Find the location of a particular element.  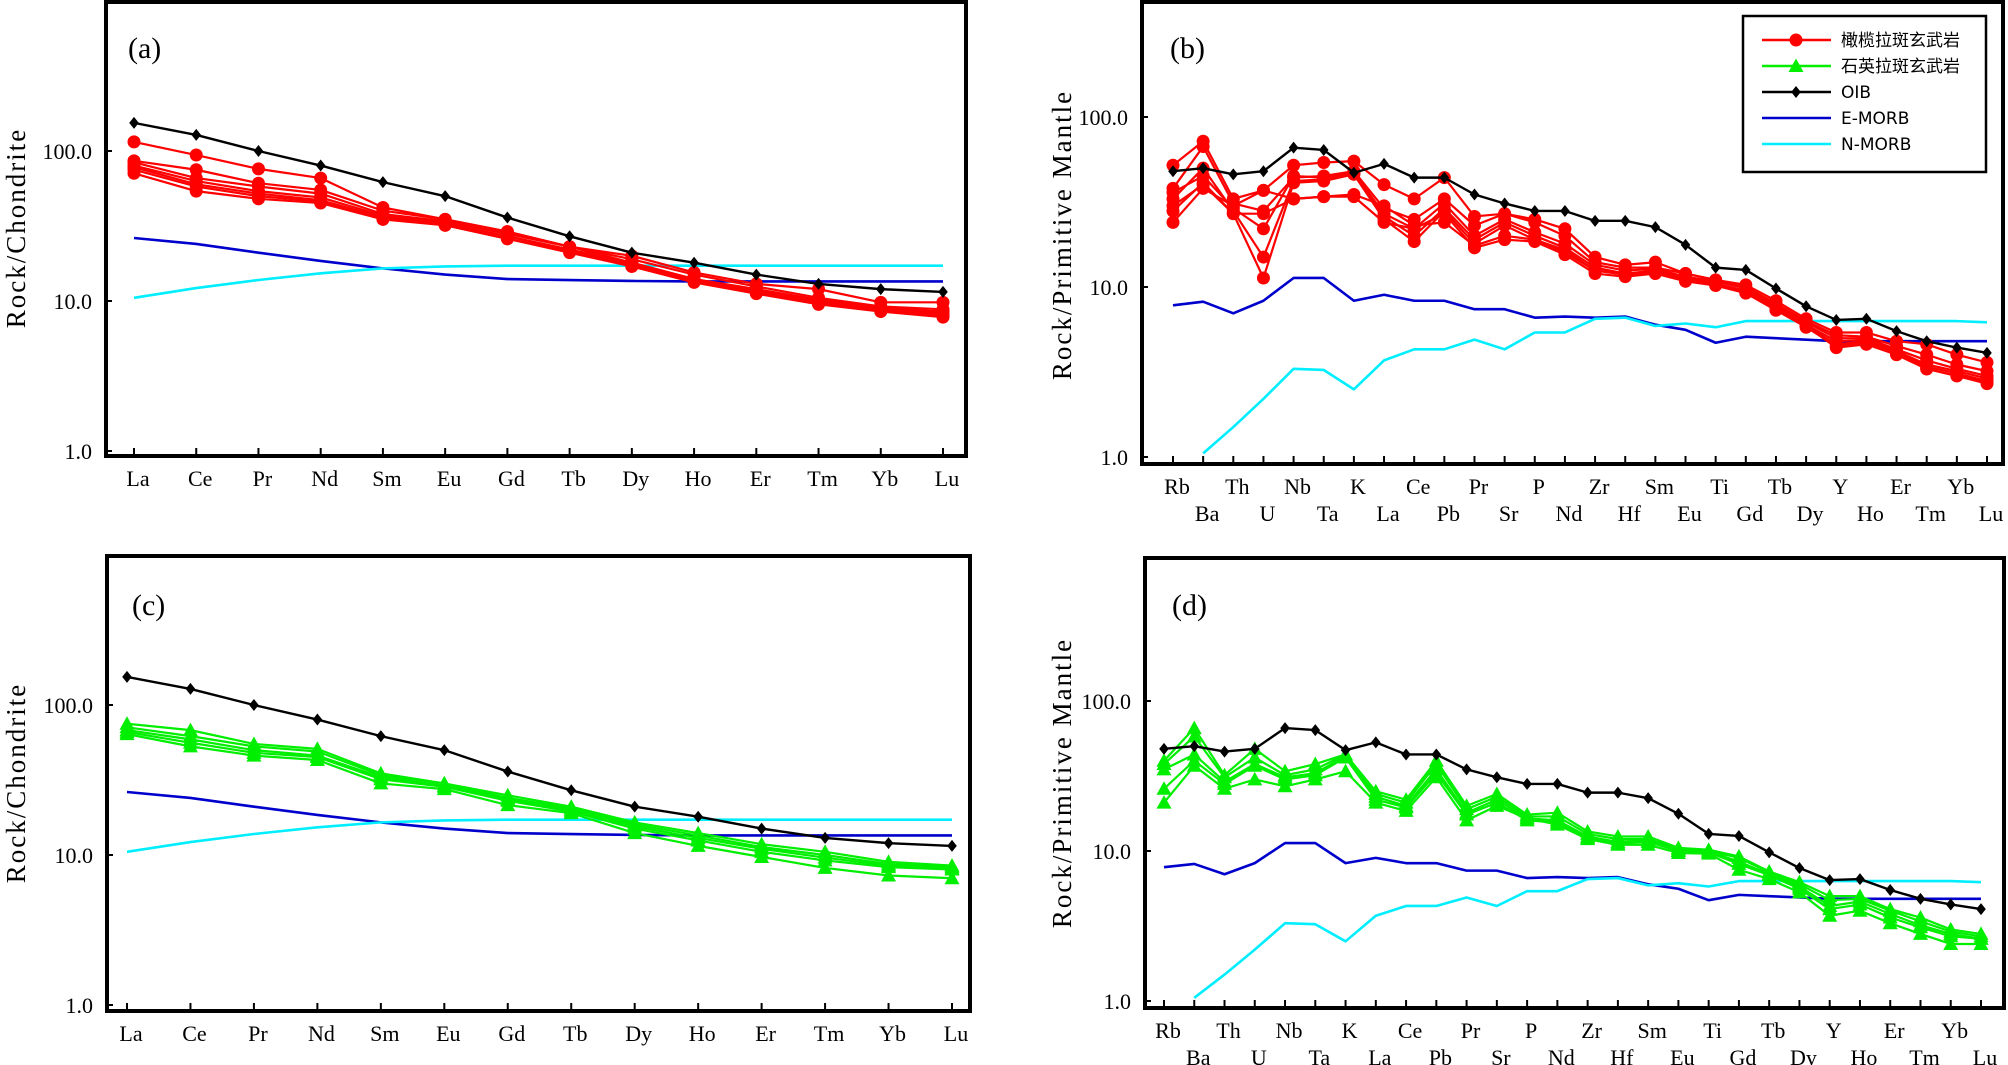

x-tick-label-Er: Er is located at coordinates (760, 478).